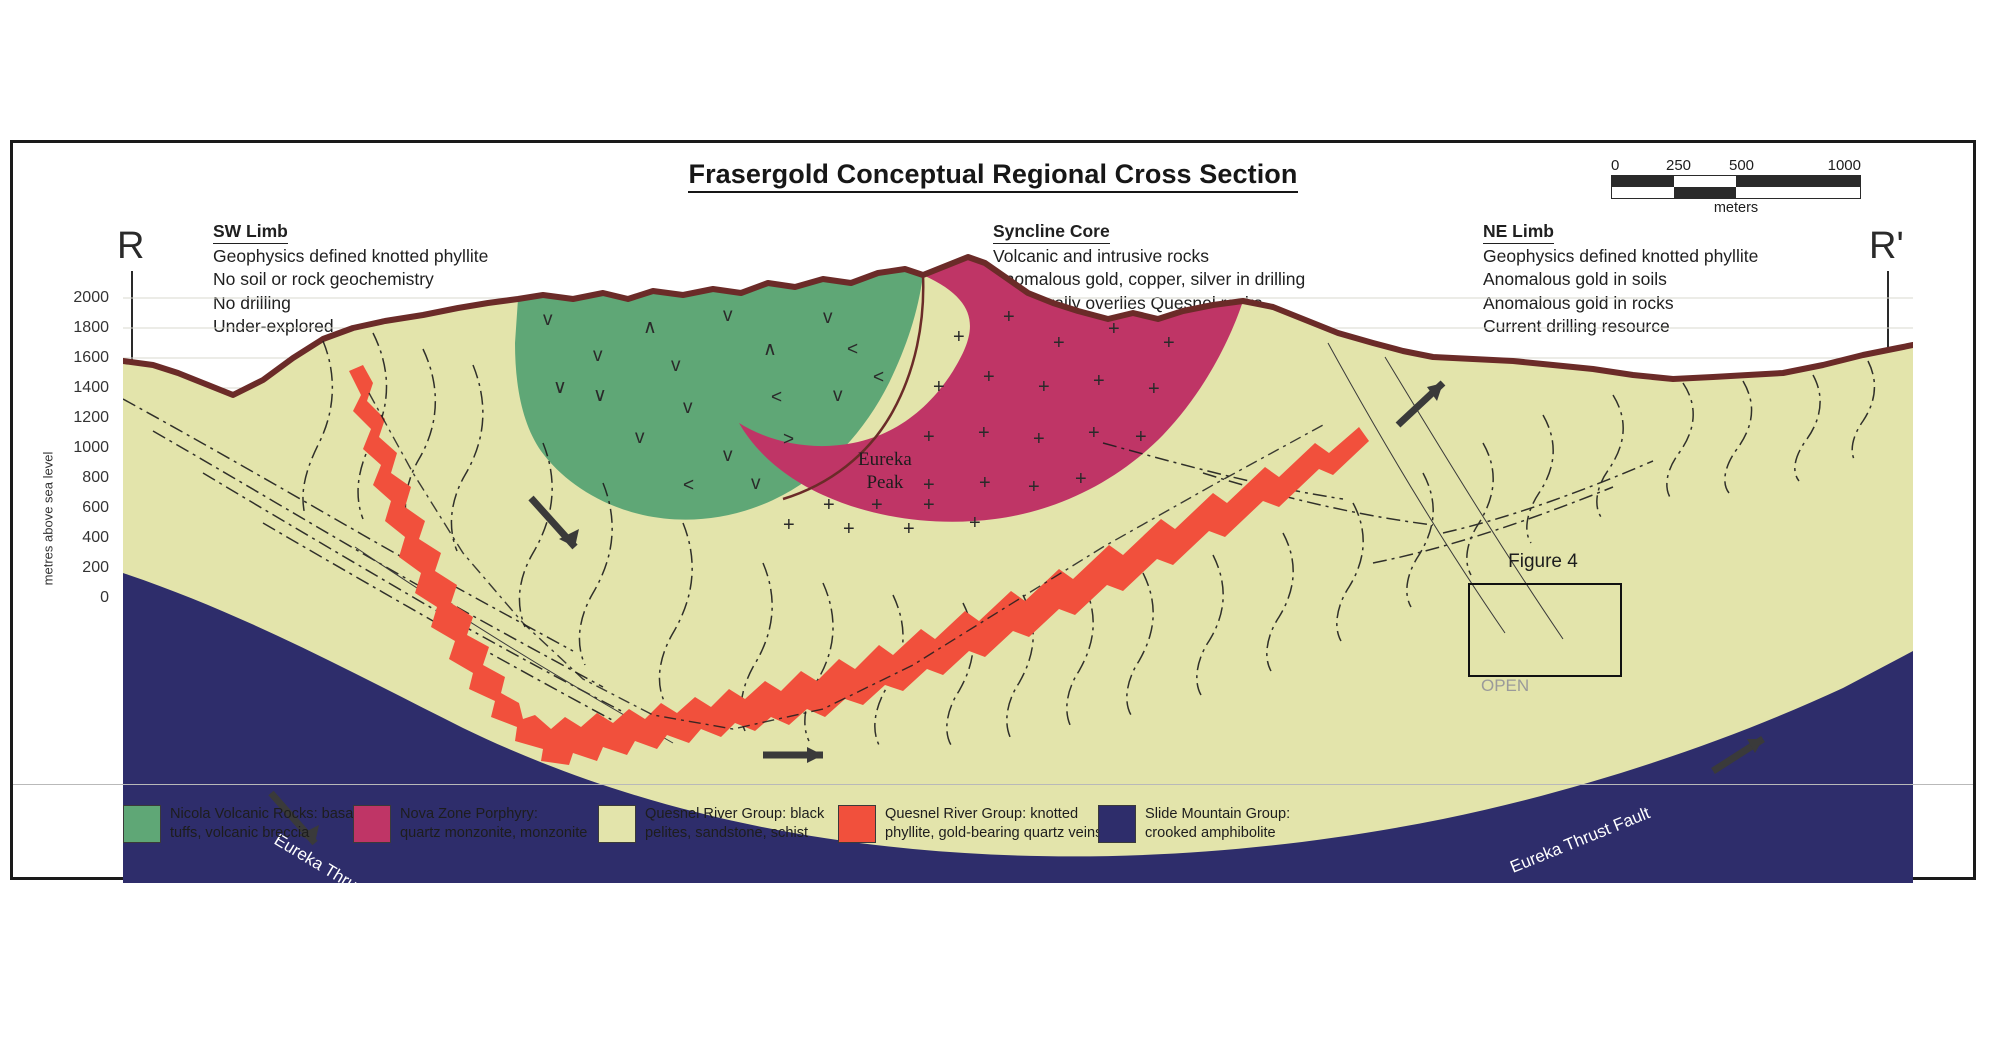  What do you see at coordinates (91, 327) in the screenshot?
I see `y-axis-tick-1800: 1800` at bounding box center [91, 327].